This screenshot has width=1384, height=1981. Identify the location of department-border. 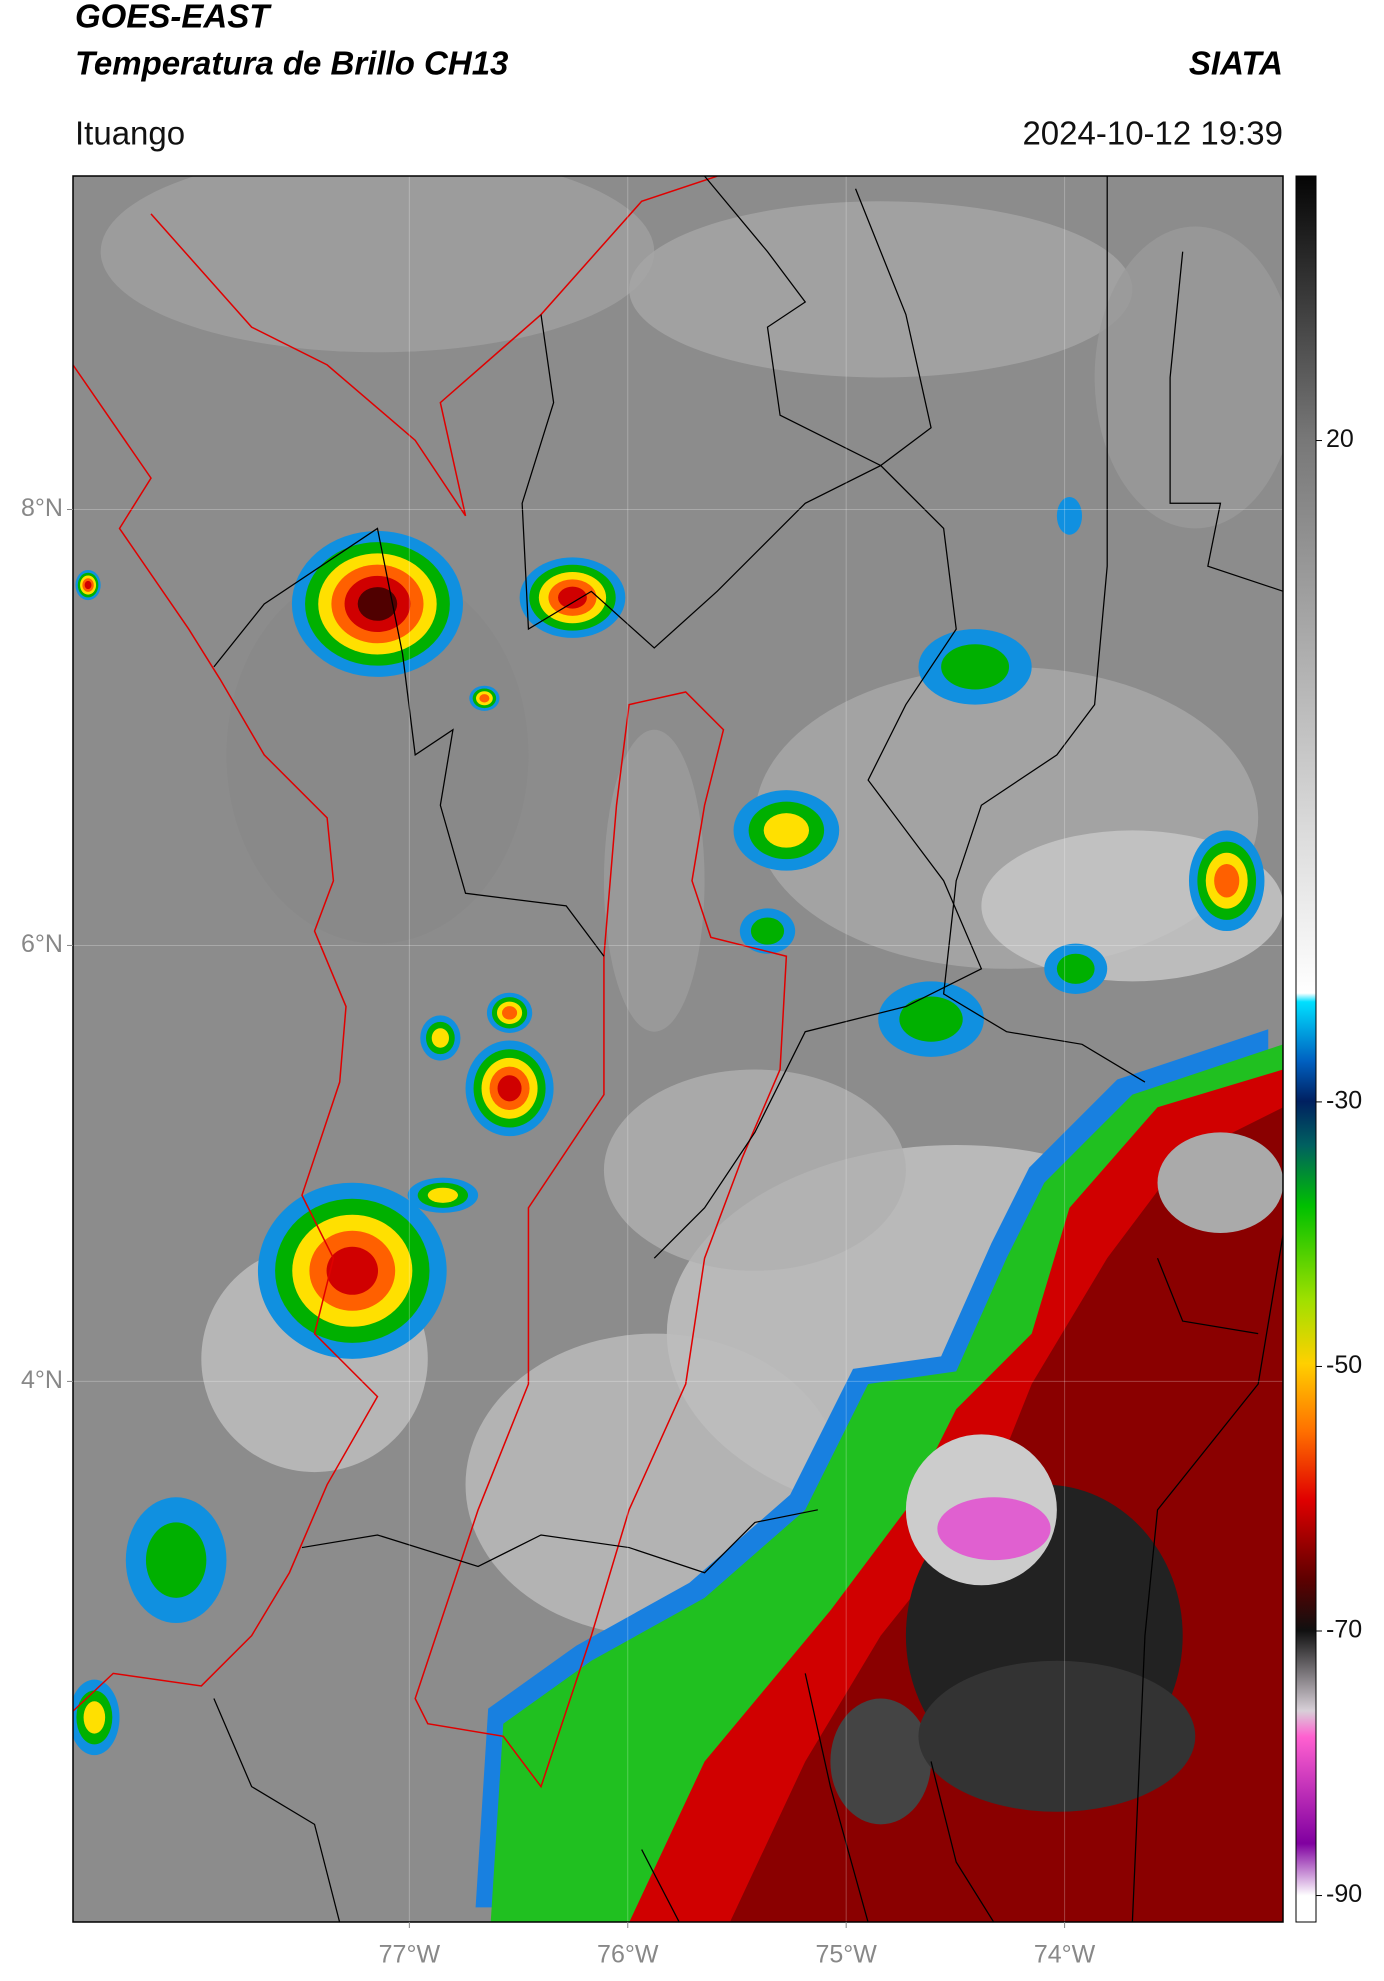
(601, 1240).